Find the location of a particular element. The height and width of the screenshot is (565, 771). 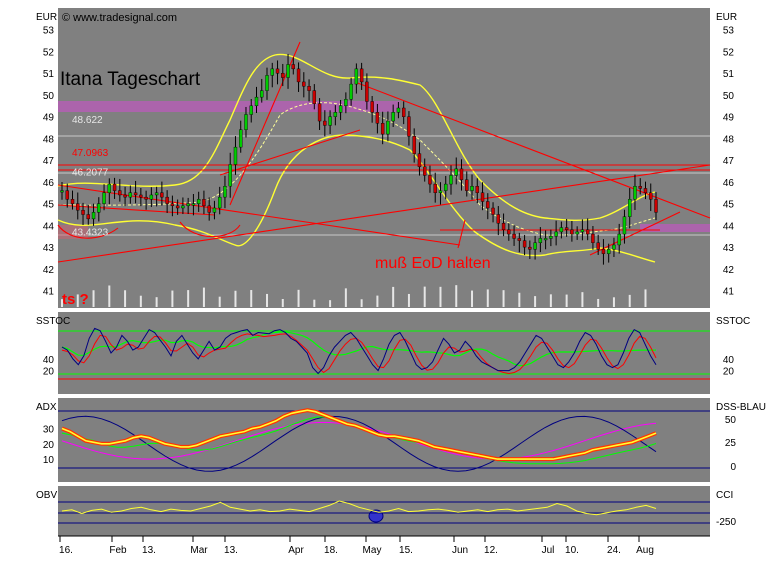

chart-title: Itana Tageschart is located at coordinates (130, 79).